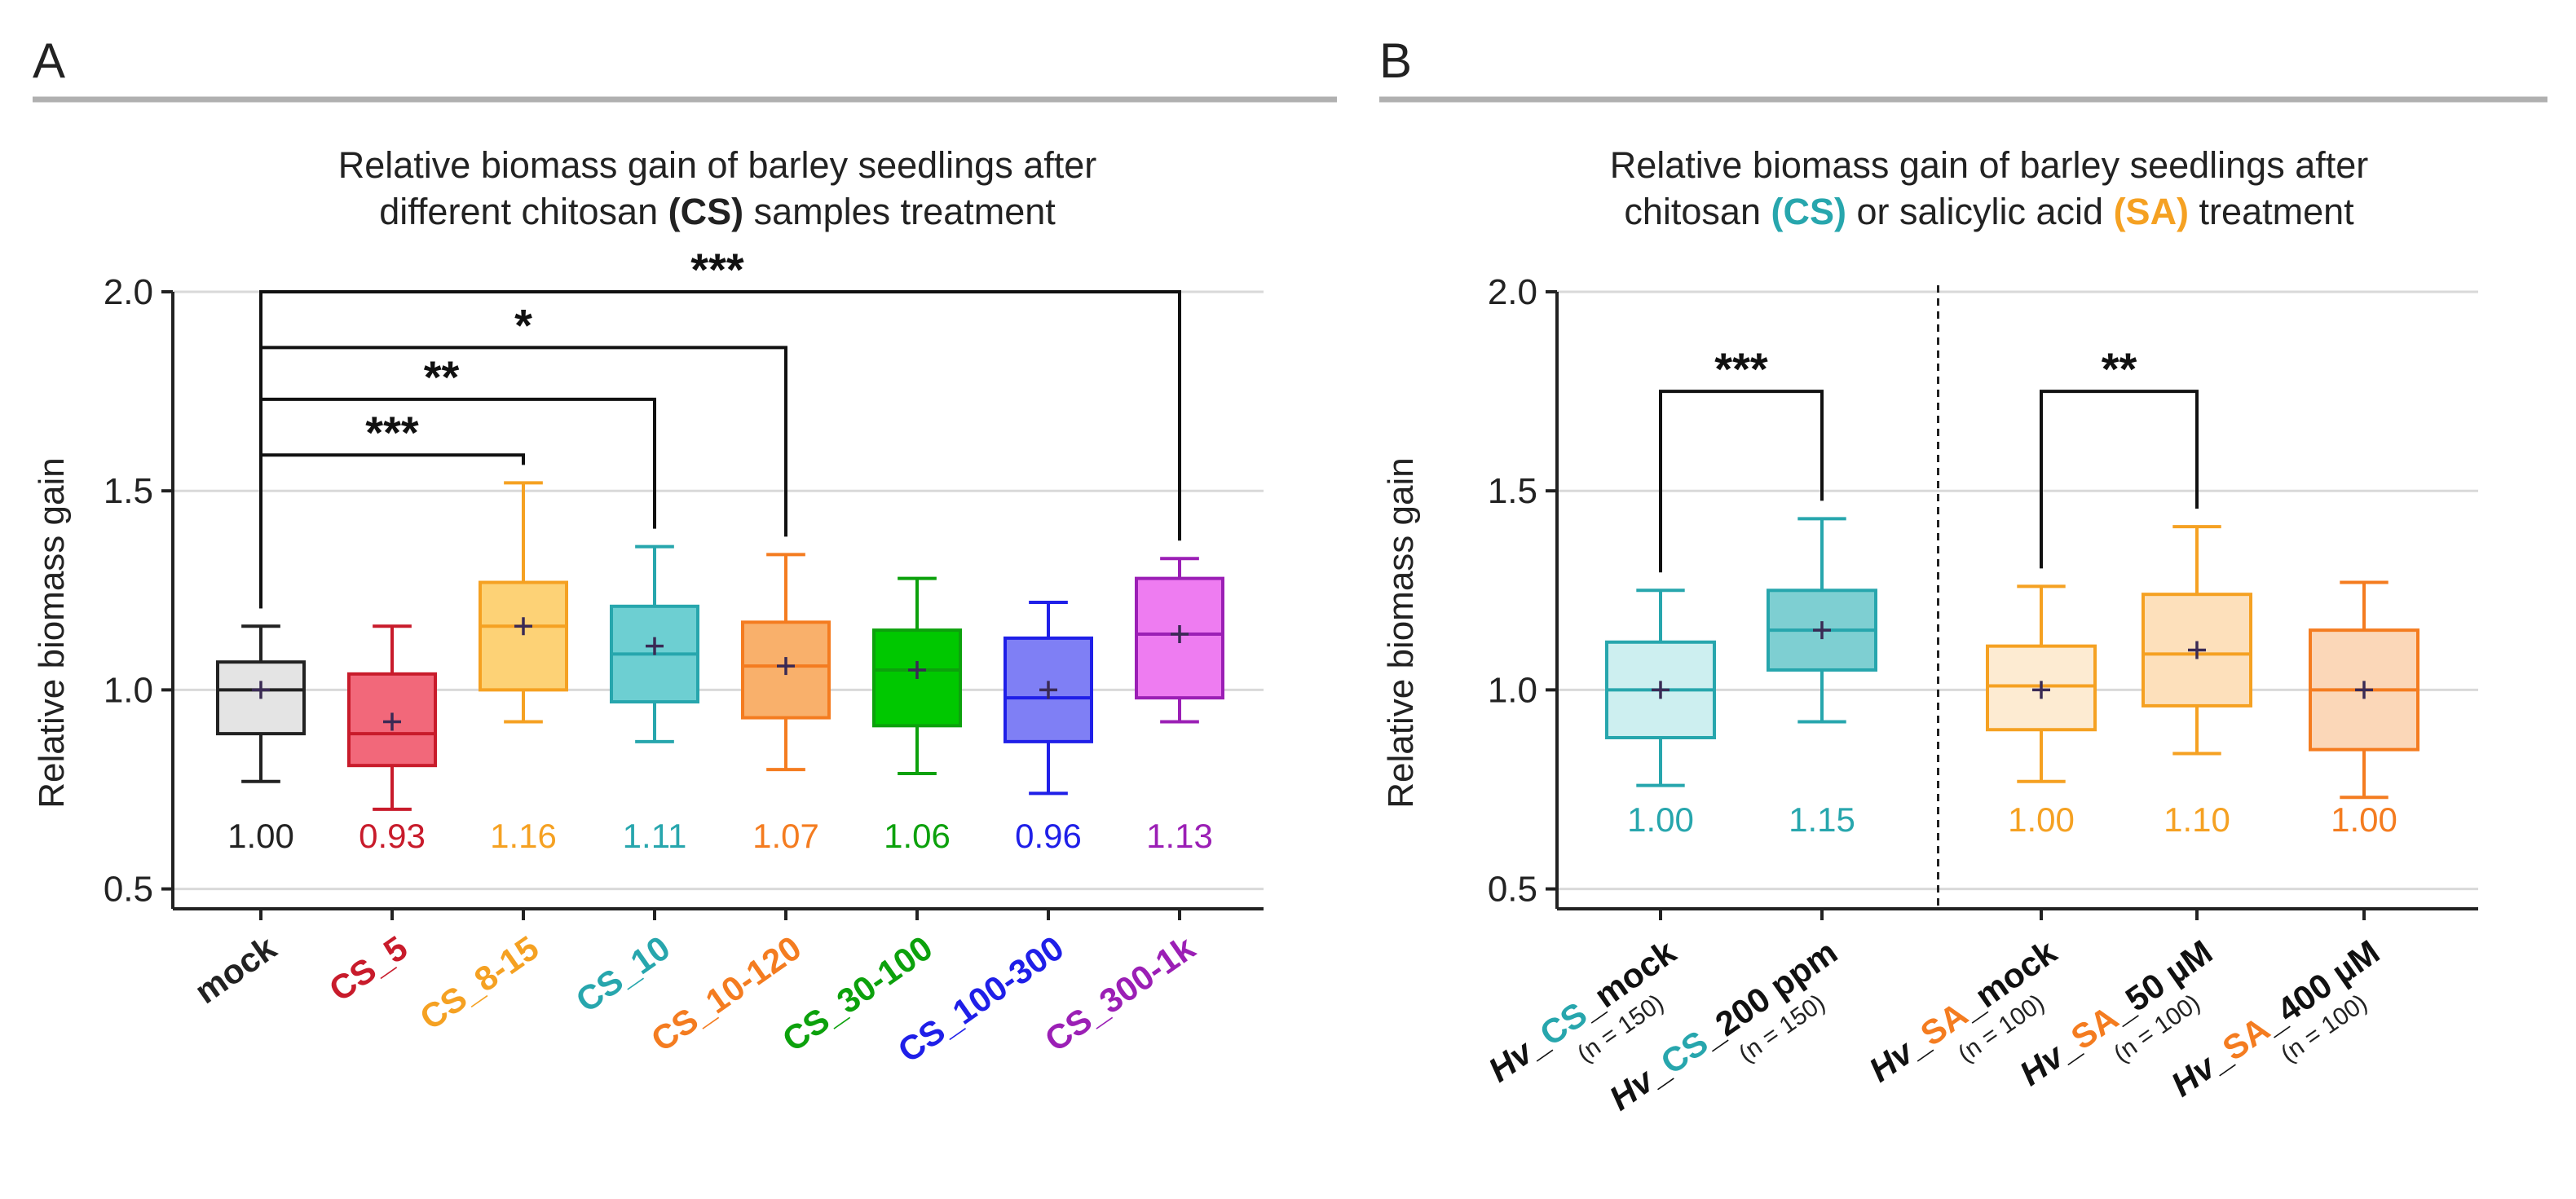  I want to click on box-group: 1.11 CS_10, so click(634, 782).